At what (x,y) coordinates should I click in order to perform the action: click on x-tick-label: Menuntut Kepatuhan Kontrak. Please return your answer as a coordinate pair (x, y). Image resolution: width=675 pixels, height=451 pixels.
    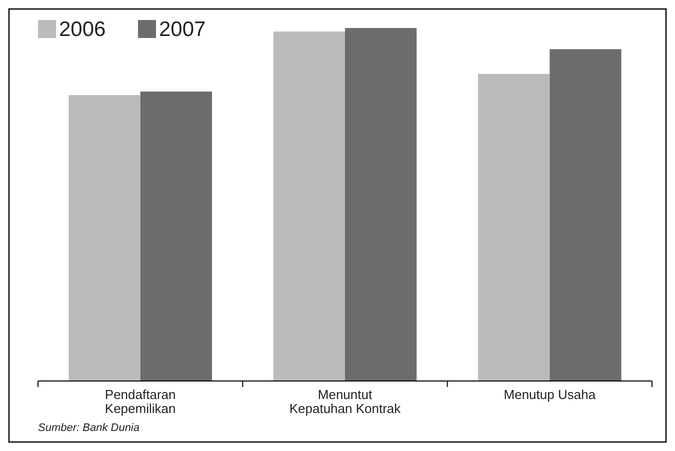
    Looking at the image, I should click on (345, 401).